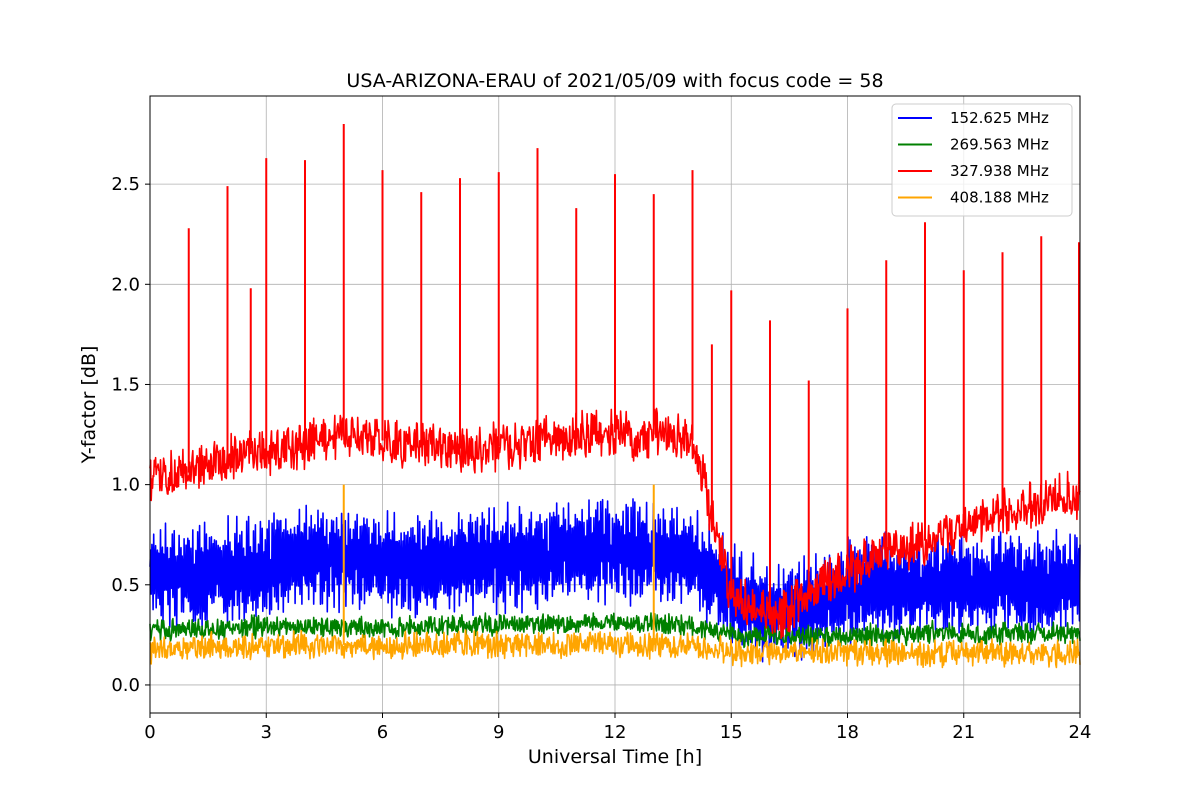 This screenshot has height=800, width=1200. What do you see at coordinates (999, 171) in the screenshot?
I see `legend-label: 327.938 MHz` at bounding box center [999, 171].